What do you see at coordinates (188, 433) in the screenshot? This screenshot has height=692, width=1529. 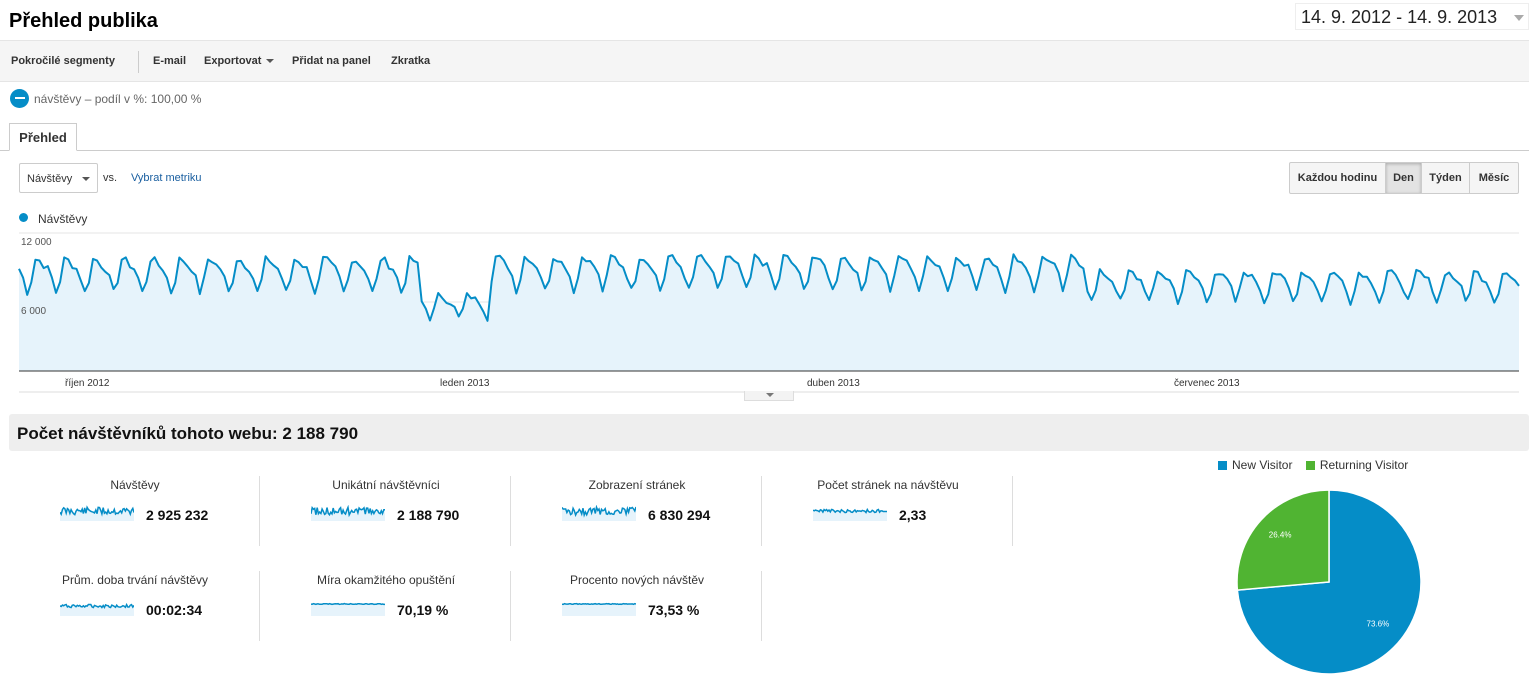 I see `visitors-summary-title: Počet návštěvníků tohoto webu: 2 188 790` at bounding box center [188, 433].